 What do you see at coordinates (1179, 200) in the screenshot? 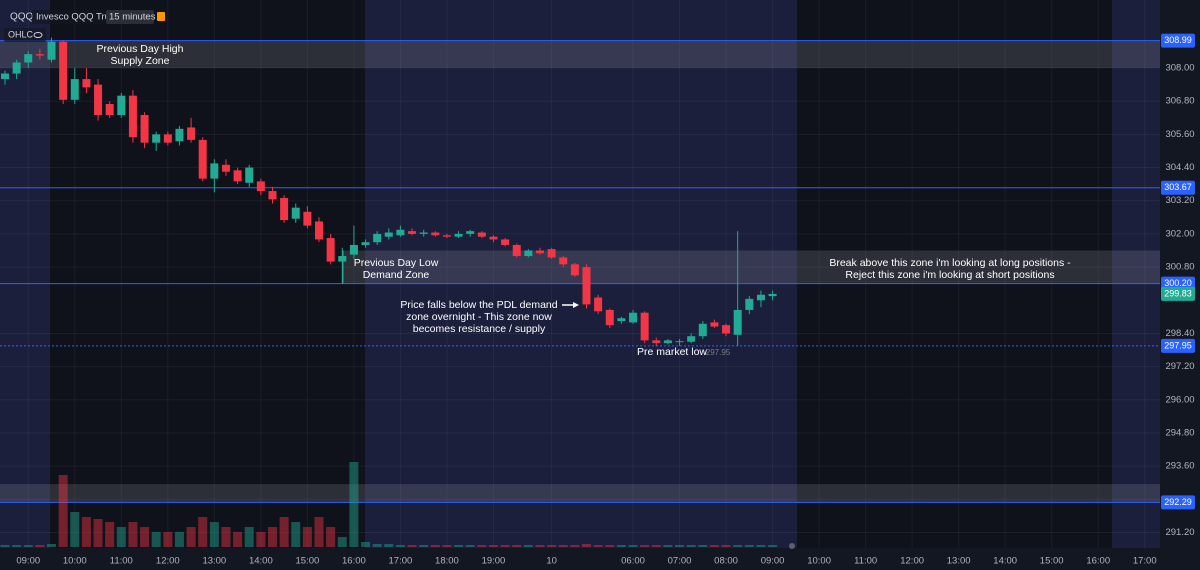
I see `y-tick-label: 303.20` at bounding box center [1179, 200].